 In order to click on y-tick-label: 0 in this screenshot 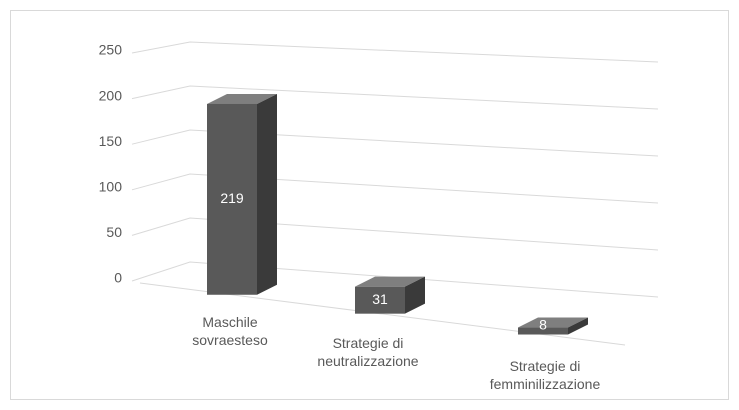, I will do `click(118, 278)`.